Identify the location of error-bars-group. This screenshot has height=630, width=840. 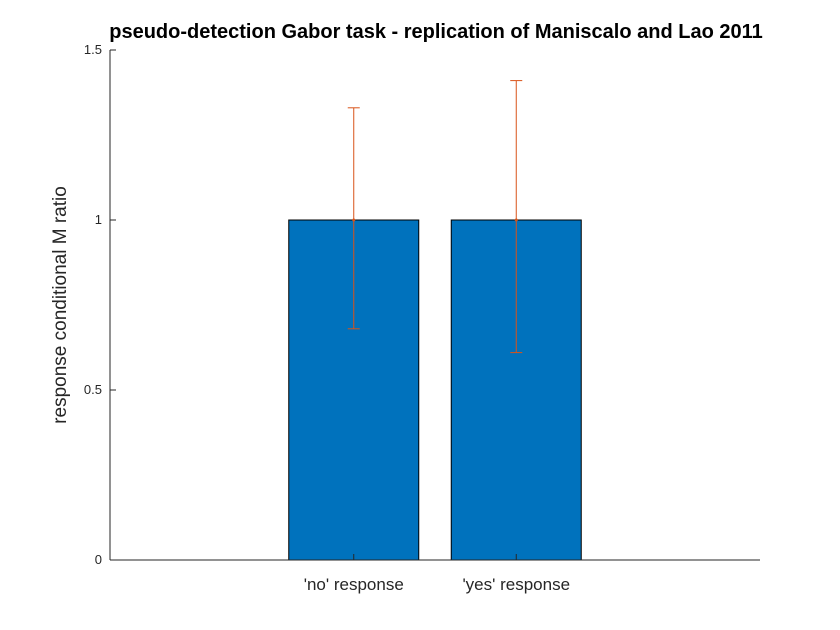
(435, 217).